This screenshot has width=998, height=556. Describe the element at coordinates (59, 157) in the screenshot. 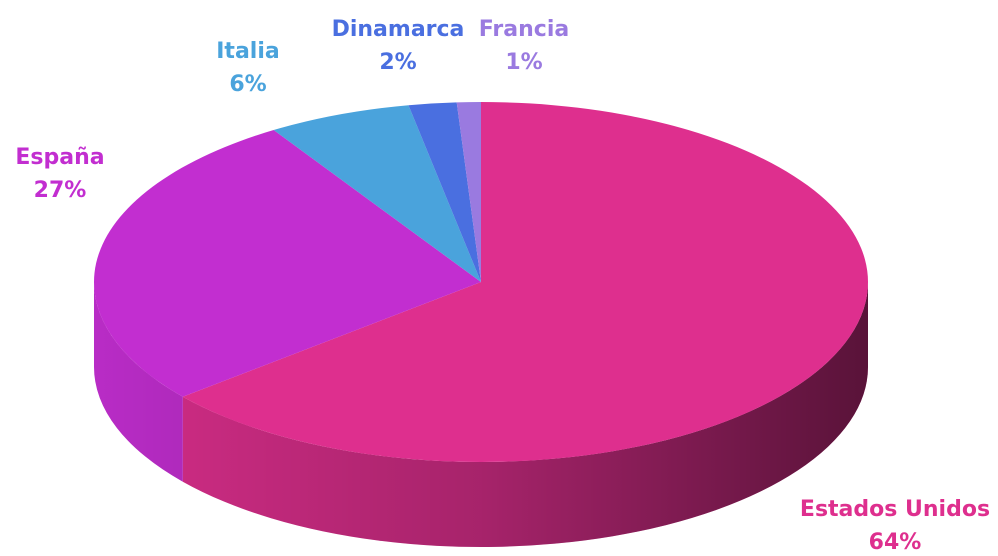

I see `slice-label: España` at that location.